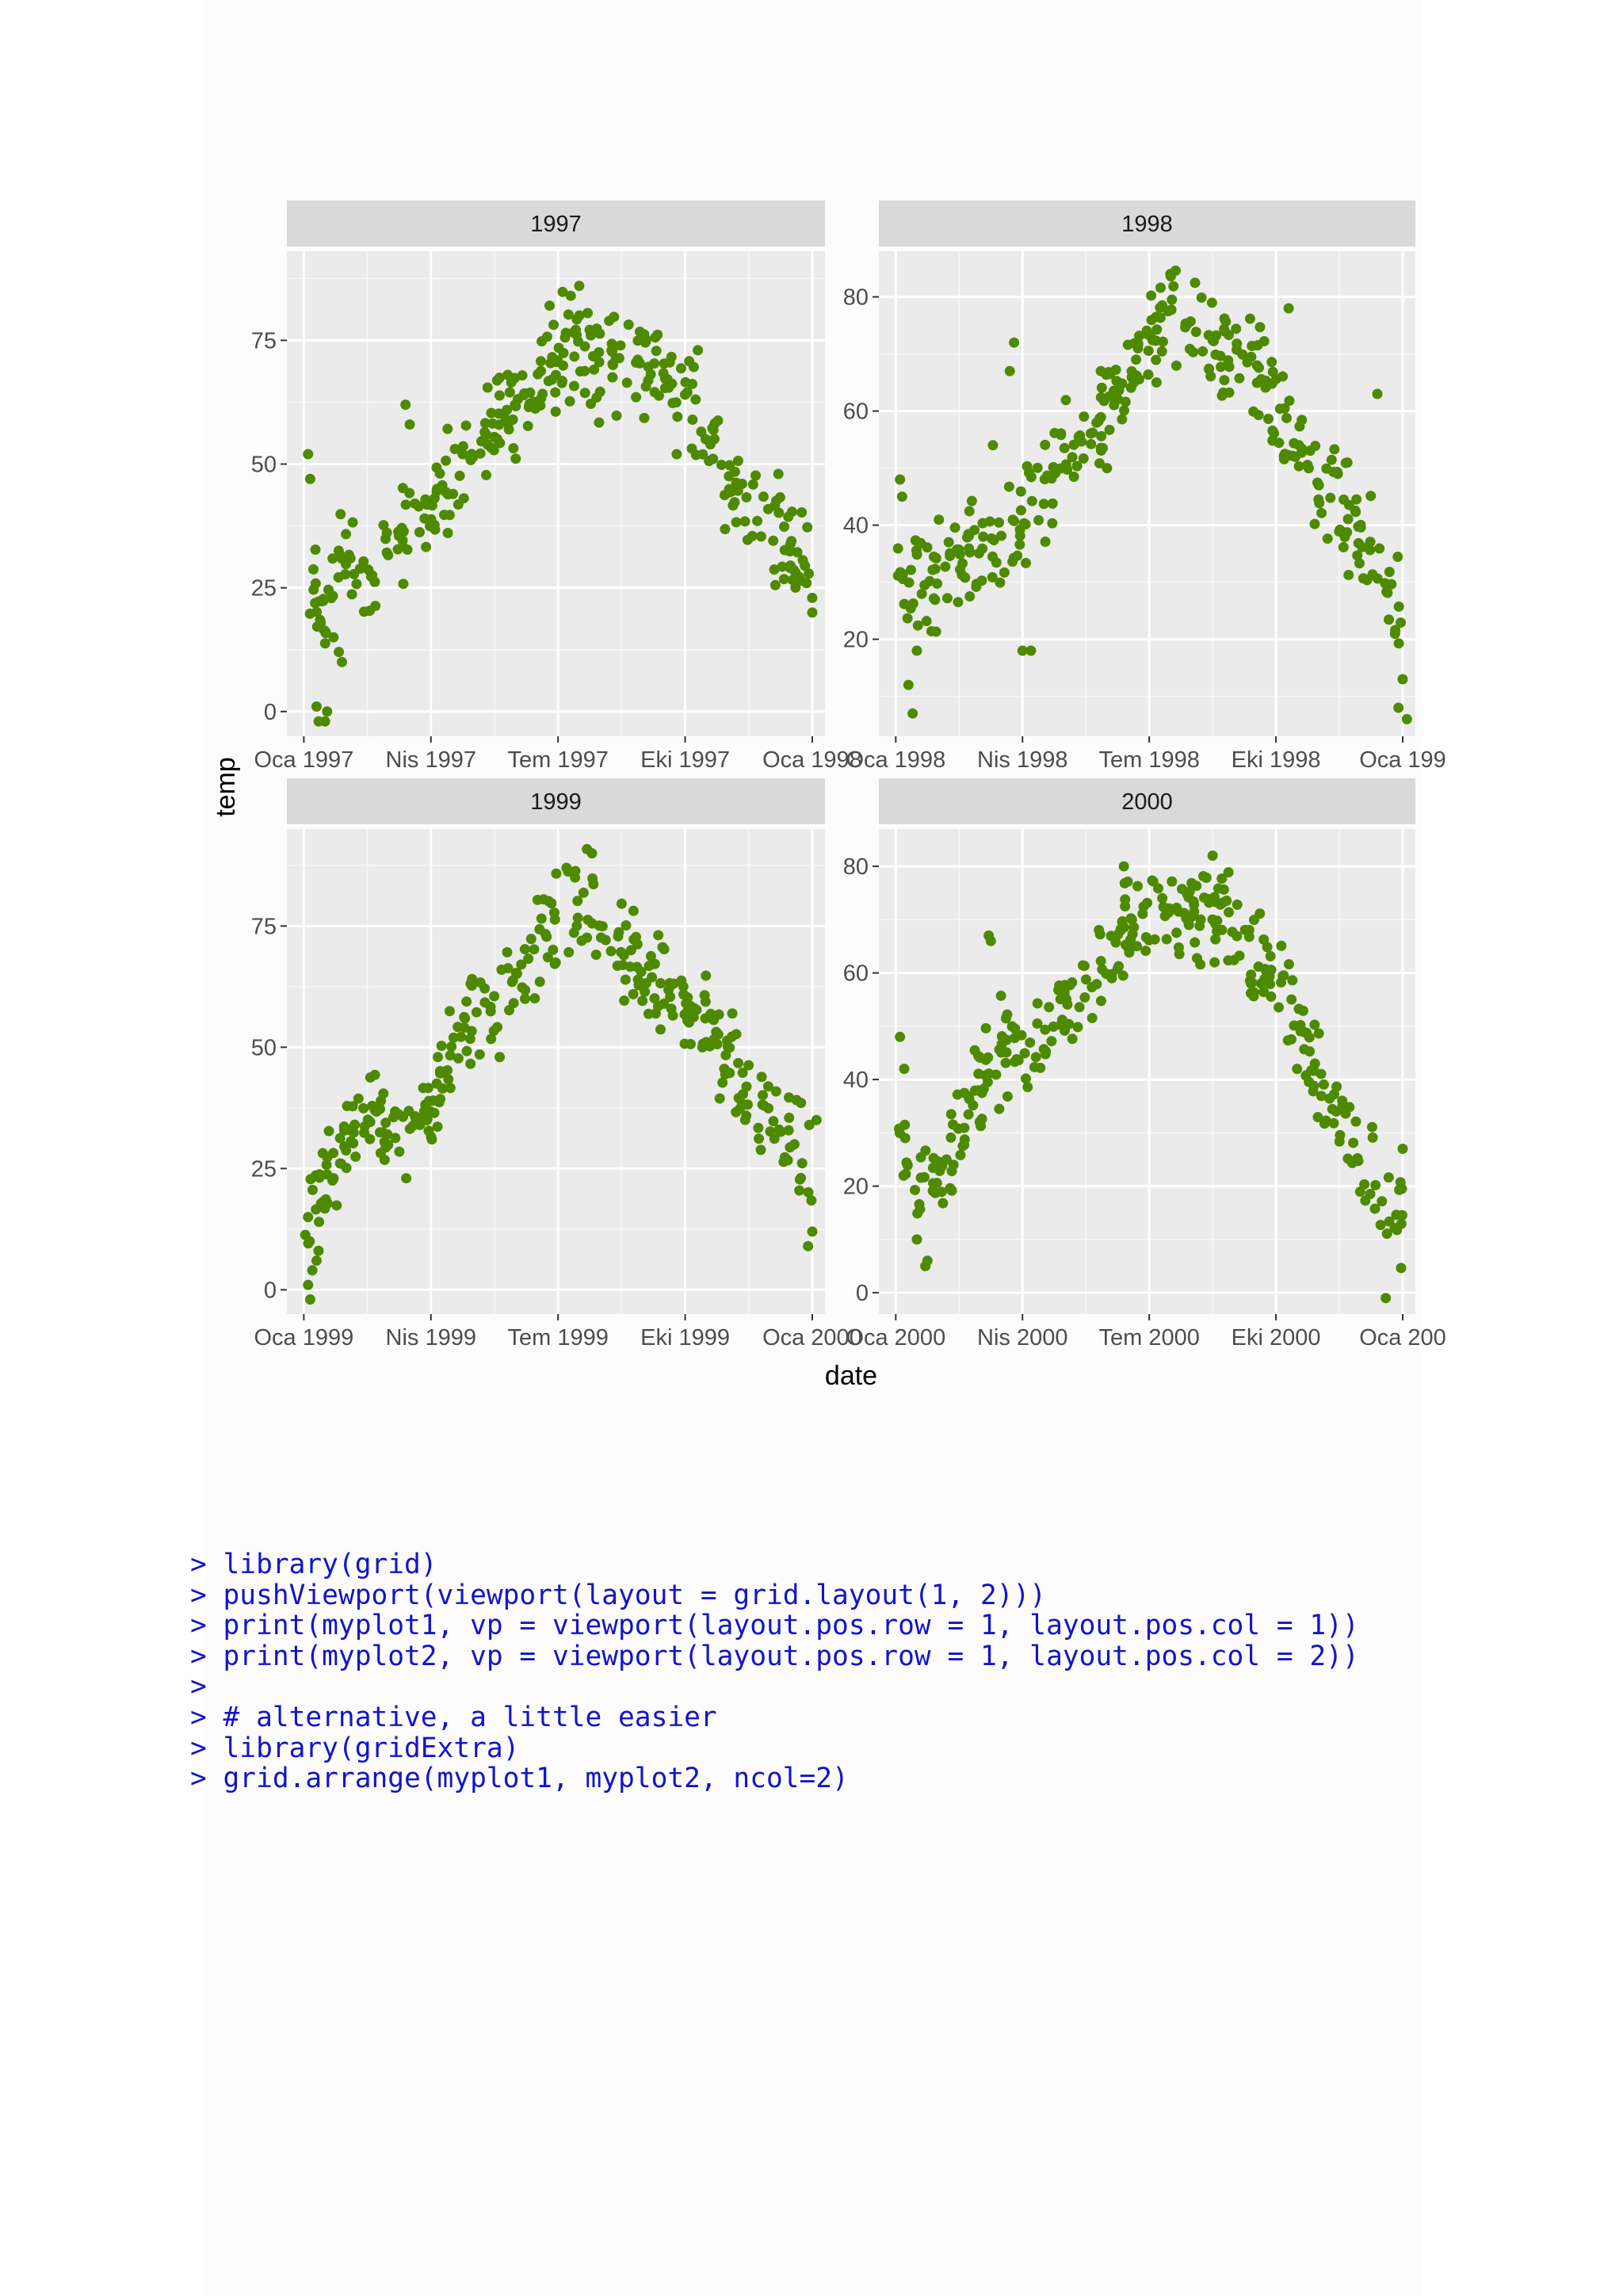 This screenshot has height=2296, width=1623. I want to click on code-line: > # alternative, a little easier, so click(453, 1717).